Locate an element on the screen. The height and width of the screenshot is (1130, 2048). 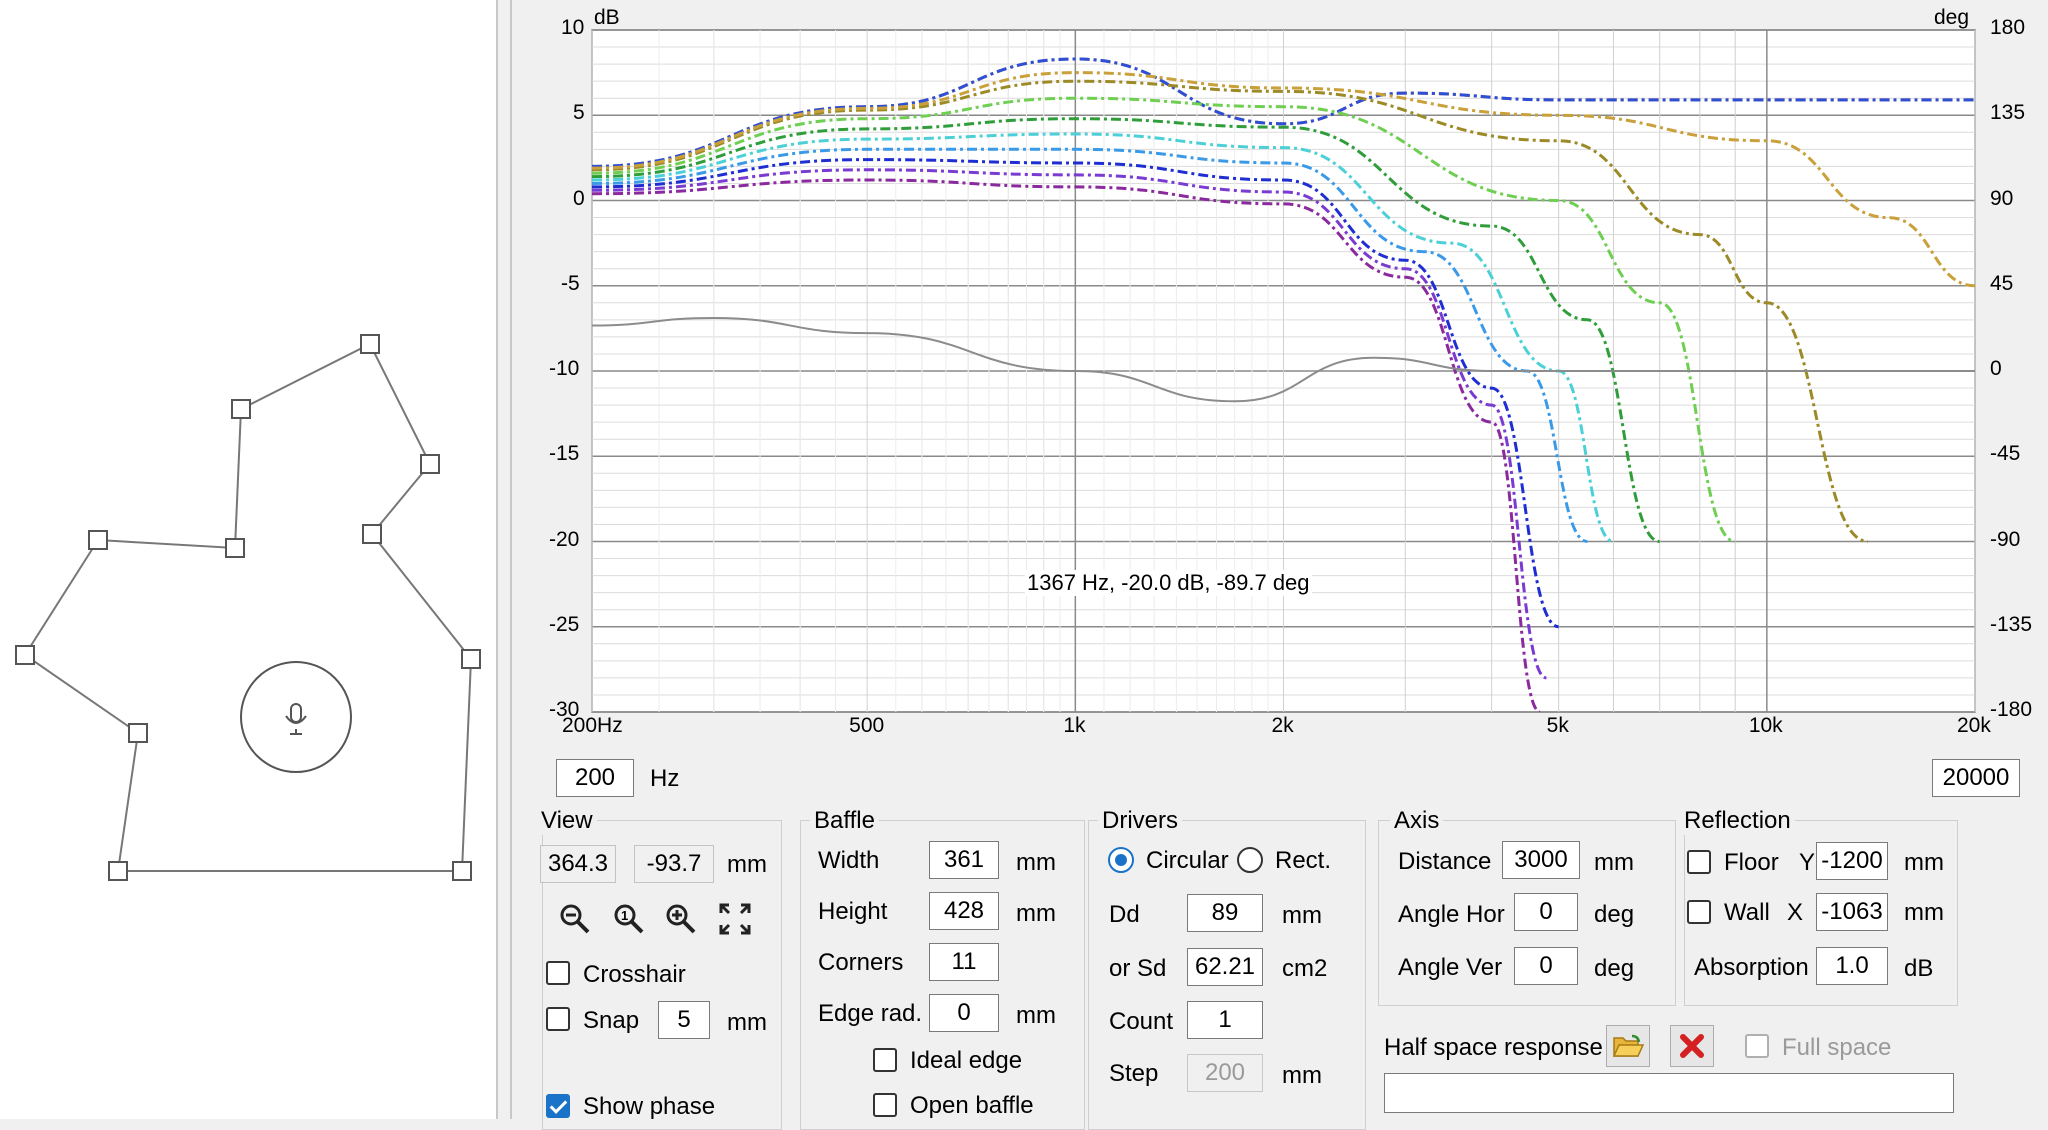
ideal-edge-checkbox is located at coordinates (885, 1060).